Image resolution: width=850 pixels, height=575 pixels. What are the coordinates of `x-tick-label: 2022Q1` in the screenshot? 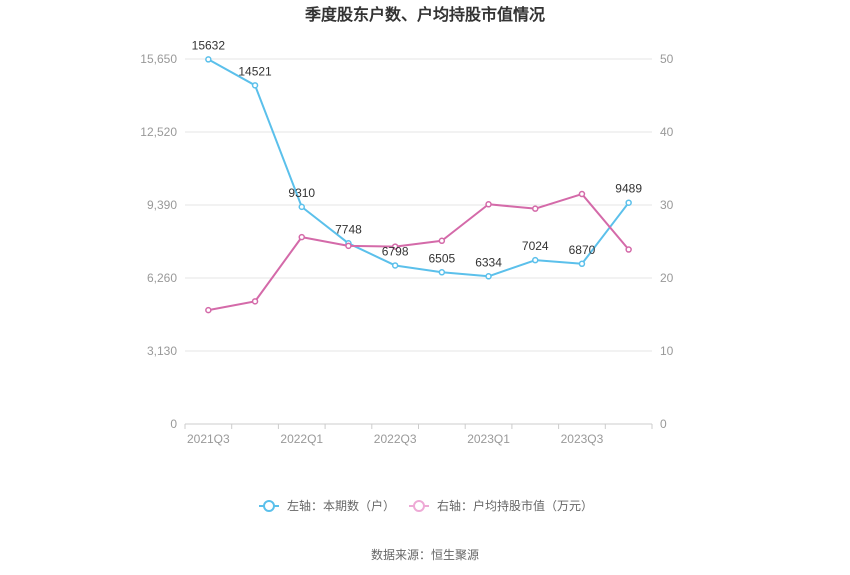 It's located at (301, 439).